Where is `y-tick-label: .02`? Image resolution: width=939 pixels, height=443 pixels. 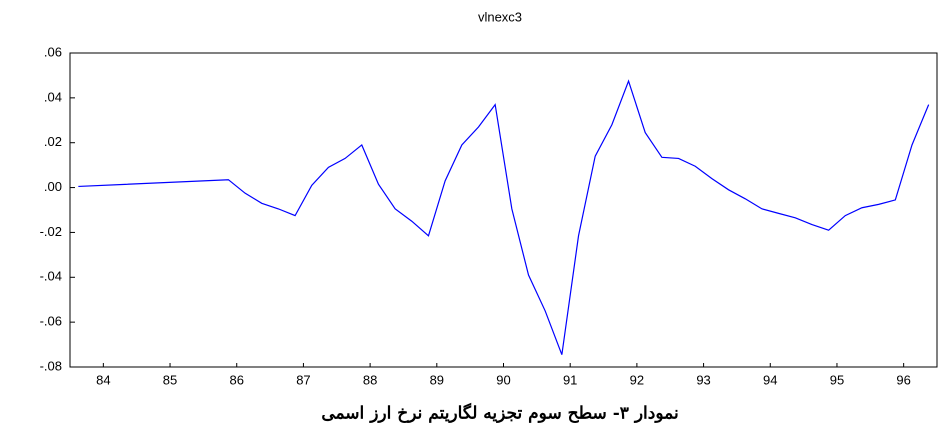
y-tick-label: .02 is located at coordinates (53, 141).